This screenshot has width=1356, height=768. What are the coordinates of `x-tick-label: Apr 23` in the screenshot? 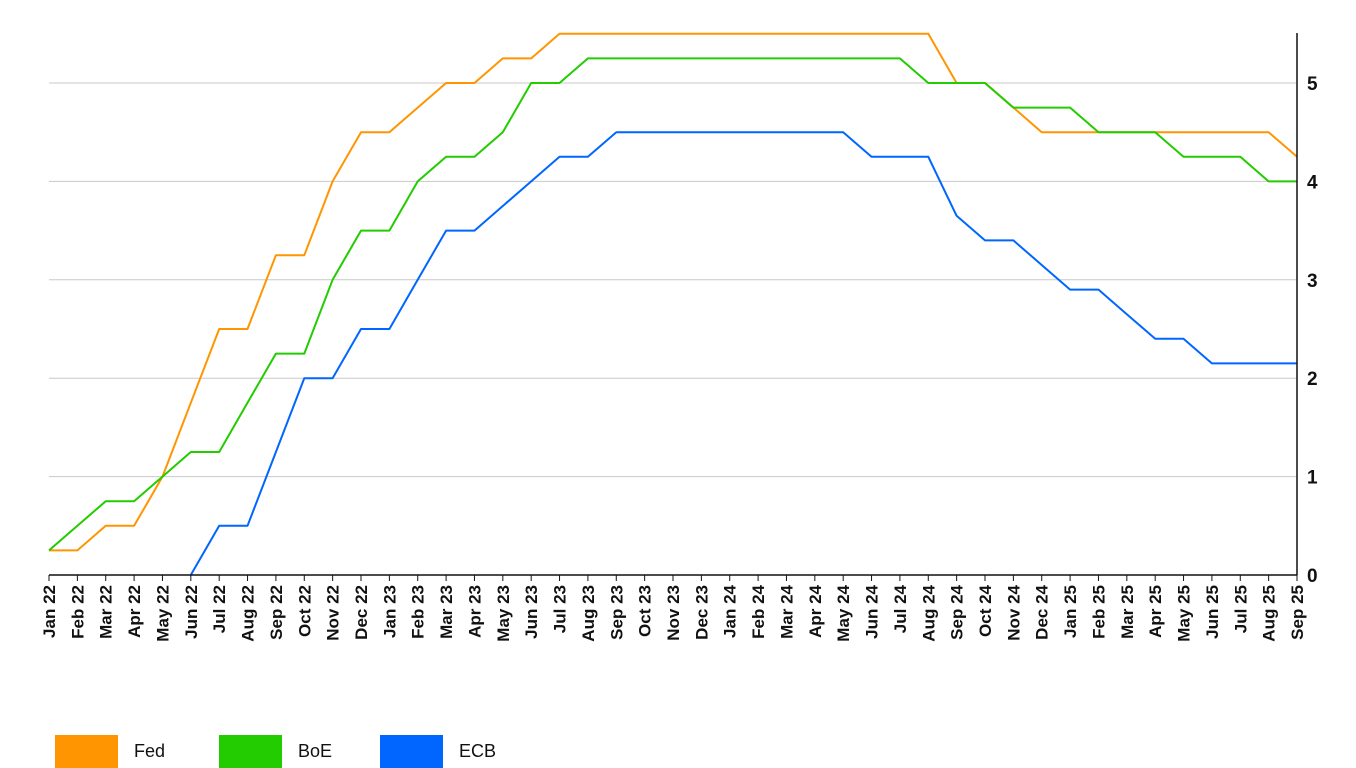 It's located at (474, 611).